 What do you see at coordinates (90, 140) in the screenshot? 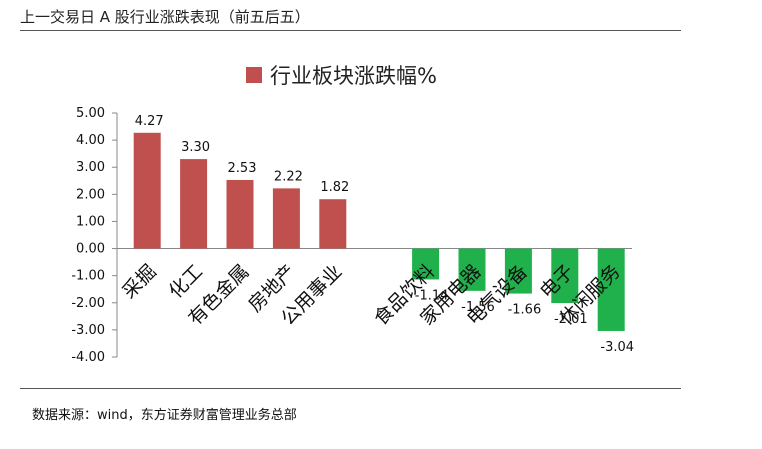
I see `y-tick-label: 4.00` at bounding box center [90, 140].